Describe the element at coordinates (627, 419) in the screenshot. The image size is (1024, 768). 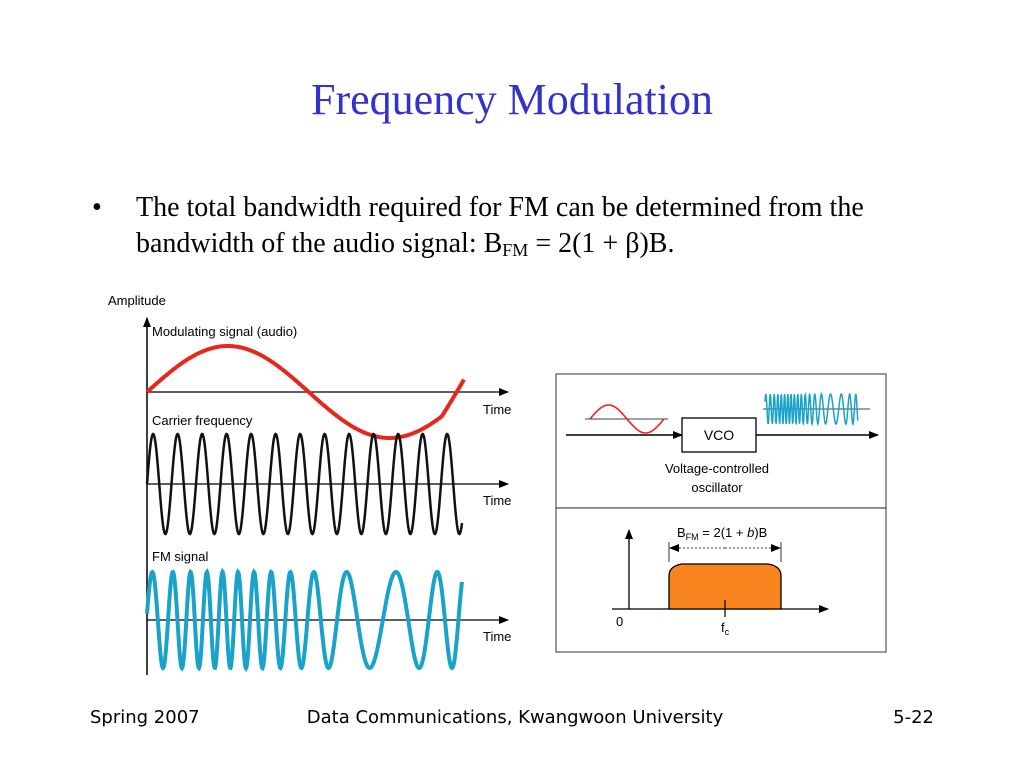
I see `mini-audio-wave` at that location.